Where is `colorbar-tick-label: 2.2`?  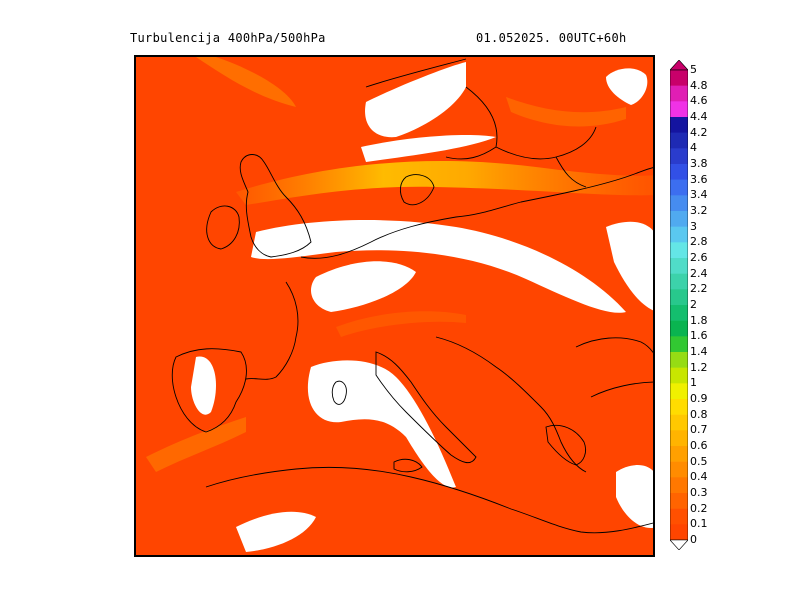 colorbar-tick-label: 2.2 is located at coordinates (699, 289).